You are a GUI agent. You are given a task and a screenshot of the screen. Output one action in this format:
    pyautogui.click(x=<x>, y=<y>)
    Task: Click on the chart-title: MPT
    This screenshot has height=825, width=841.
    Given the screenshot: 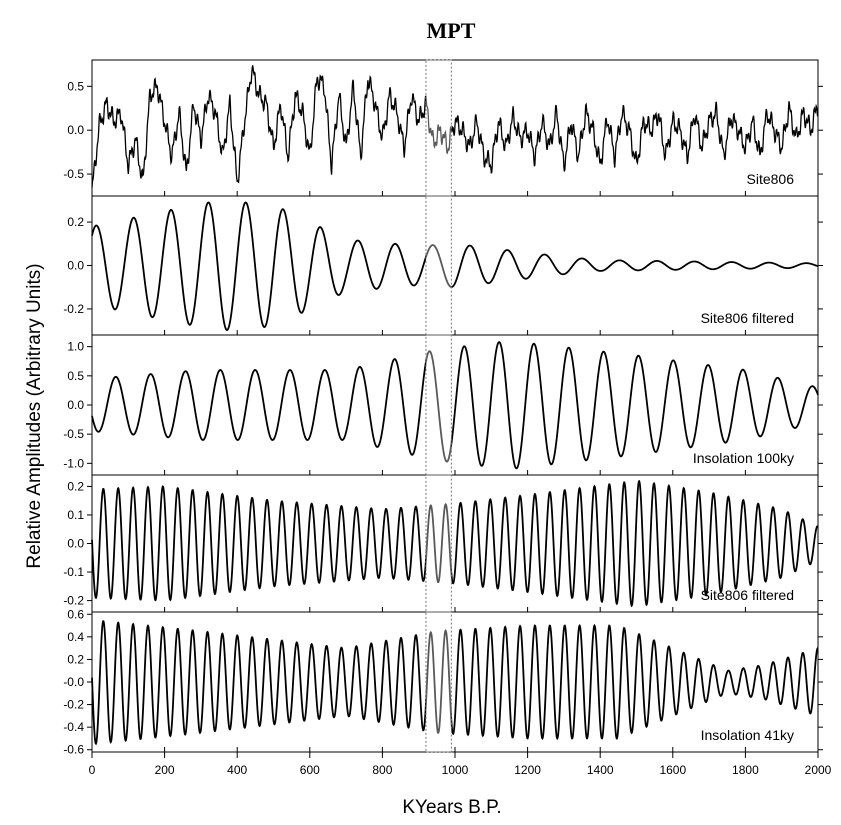 What is the action you would take?
    pyautogui.click(x=451, y=30)
    